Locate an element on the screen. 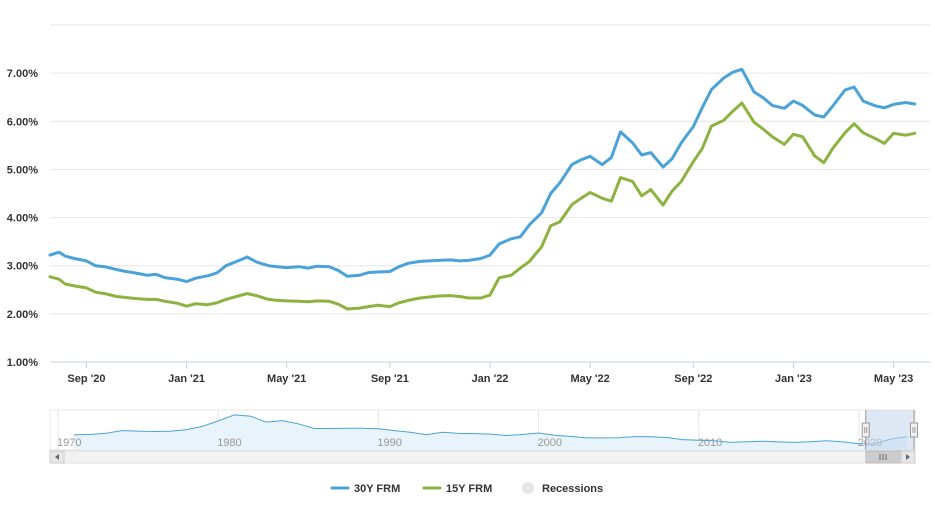 This screenshot has height=515, width=935. navigator-year-label: 1980 is located at coordinates (229, 443).